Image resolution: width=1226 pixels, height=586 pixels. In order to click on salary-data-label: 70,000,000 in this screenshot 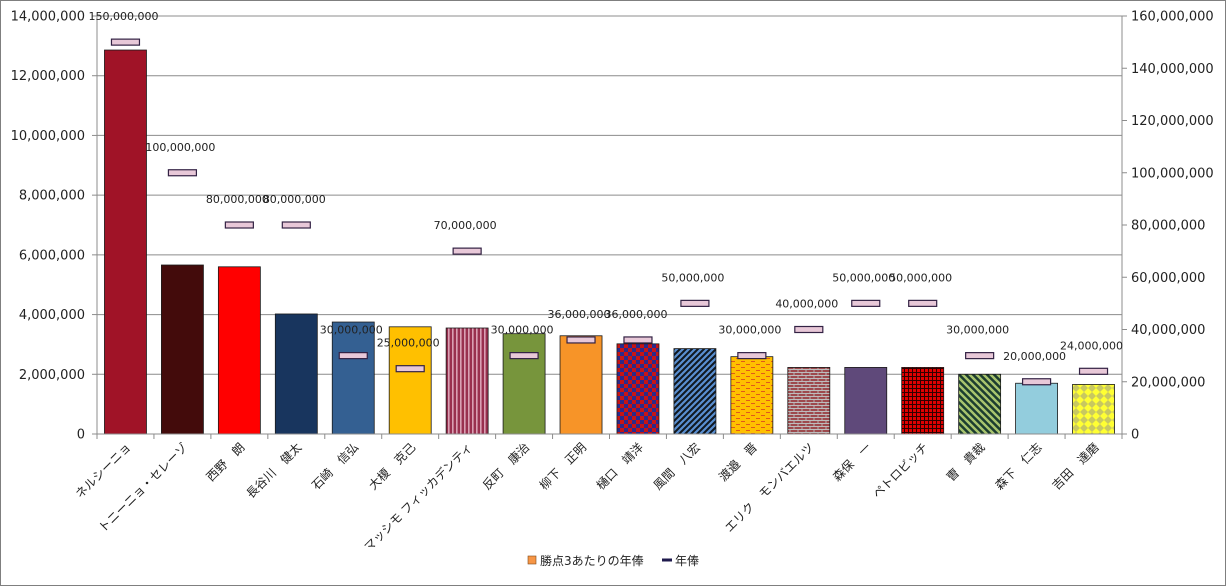, I will do `click(465, 225)`.